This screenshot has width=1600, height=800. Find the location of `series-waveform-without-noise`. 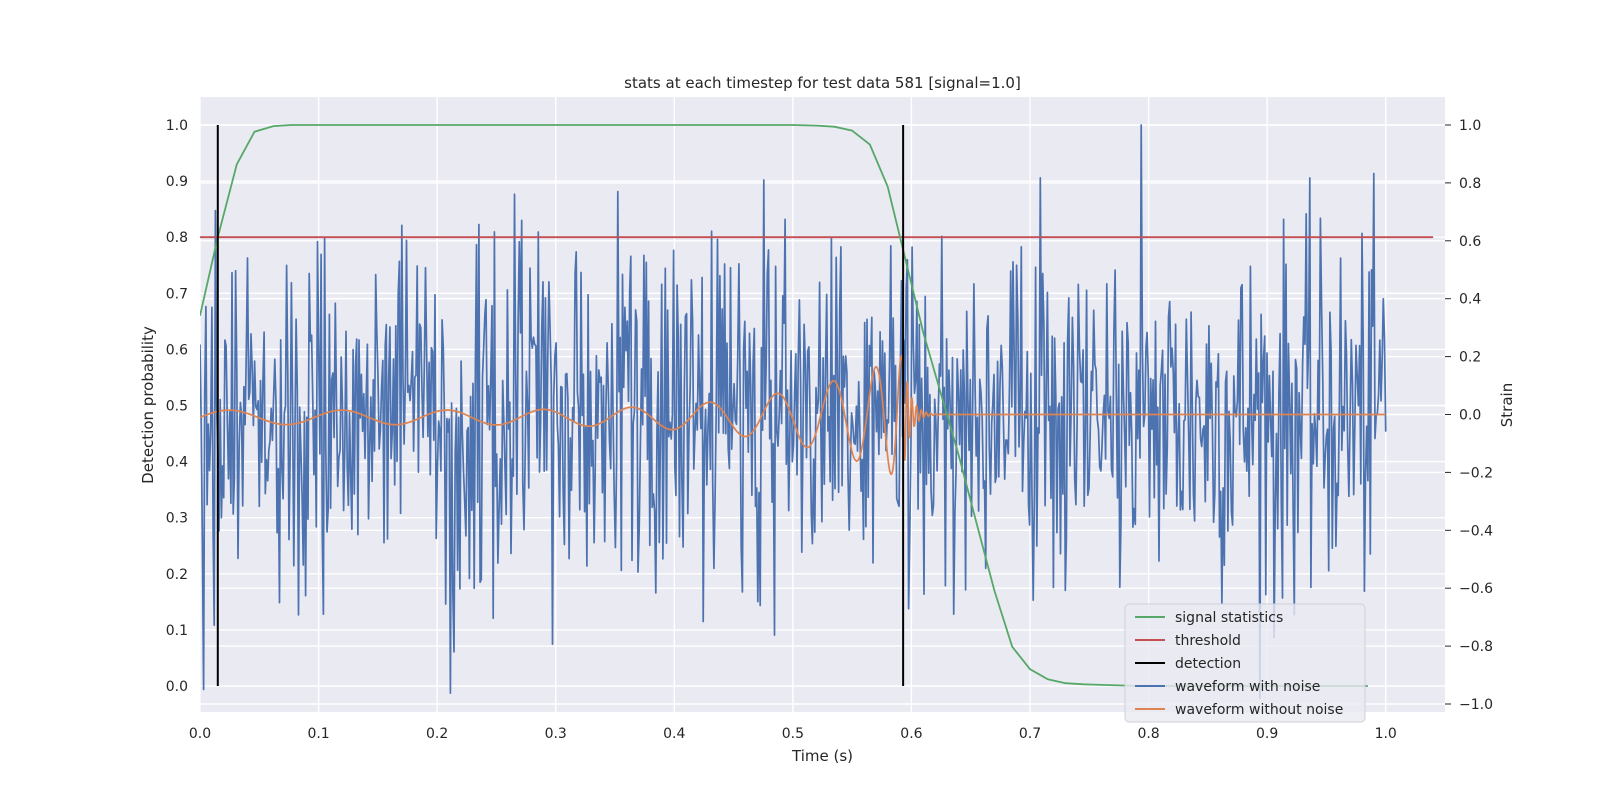

series-waveform-without-noise is located at coordinates (793, 415).